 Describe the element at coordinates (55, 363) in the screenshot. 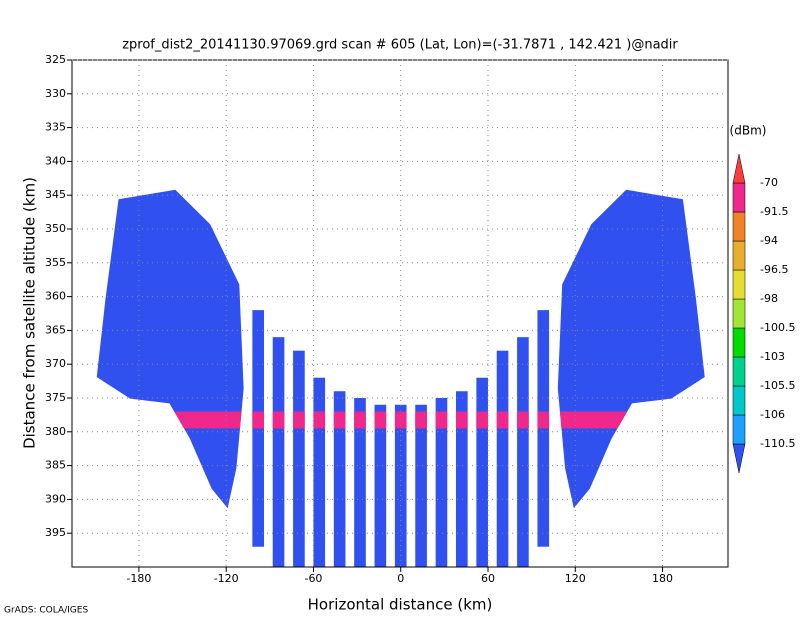

I see `y-tick-label: 370` at that location.